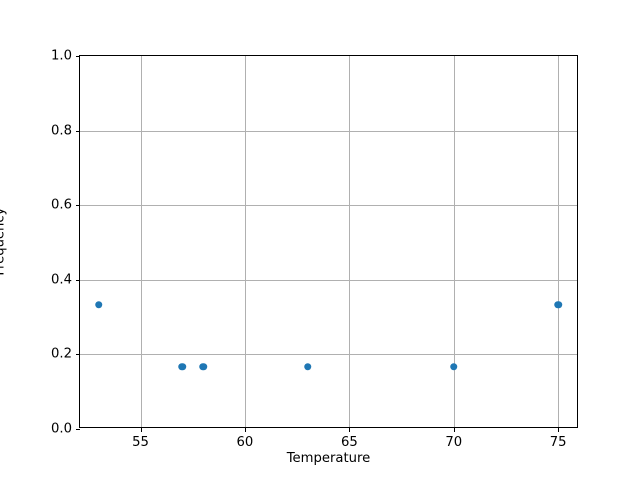 The image size is (640, 480). Describe the element at coordinates (140, 442) in the screenshot. I see `x-tick-label: 55` at that location.